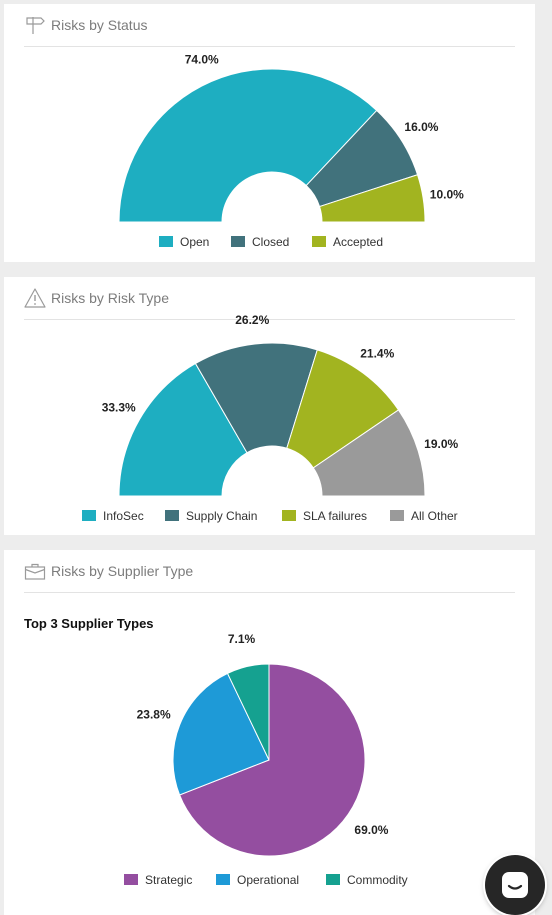 The height and width of the screenshot is (915, 552). I want to click on card-title: Risks by Status, so click(99, 25).